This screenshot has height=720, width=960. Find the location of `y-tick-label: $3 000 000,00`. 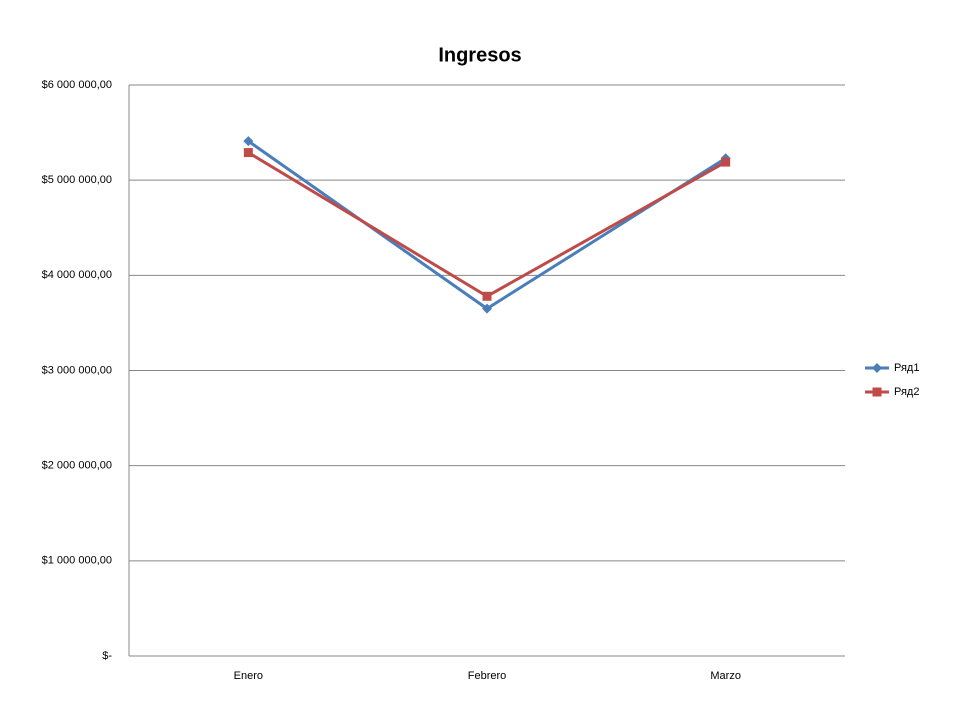

y-tick-label: $3 000 000,00 is located at coordinates (77, 370).